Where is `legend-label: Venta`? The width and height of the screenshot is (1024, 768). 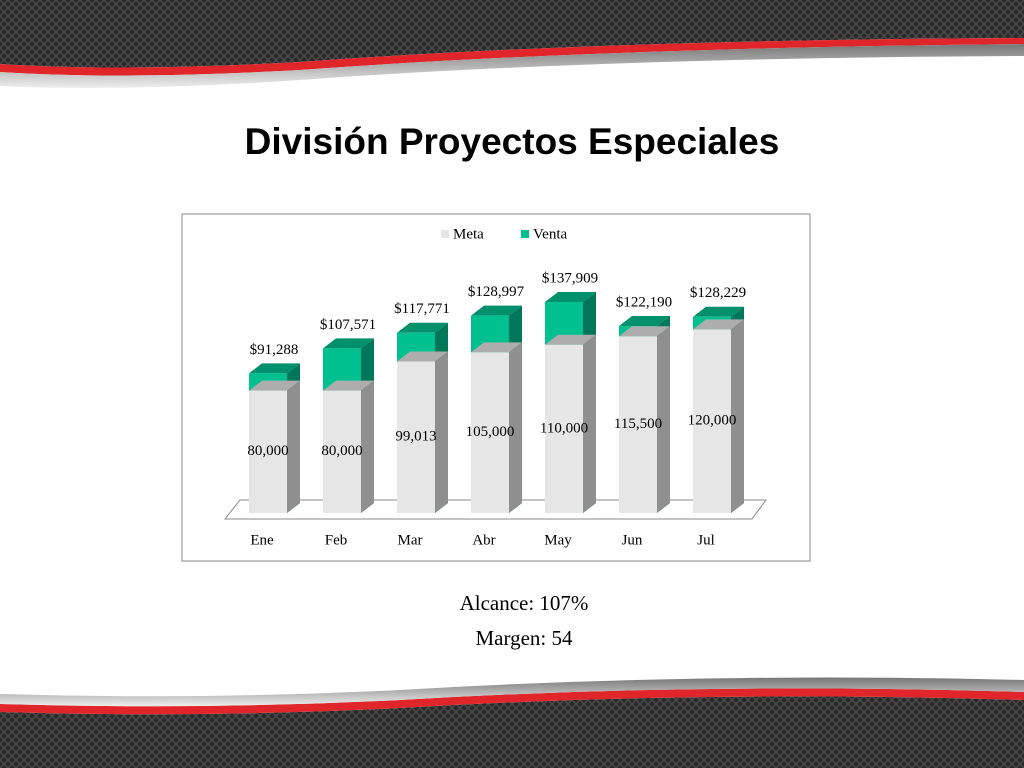 legend-label: Venta is located at coordinates (550, 234).